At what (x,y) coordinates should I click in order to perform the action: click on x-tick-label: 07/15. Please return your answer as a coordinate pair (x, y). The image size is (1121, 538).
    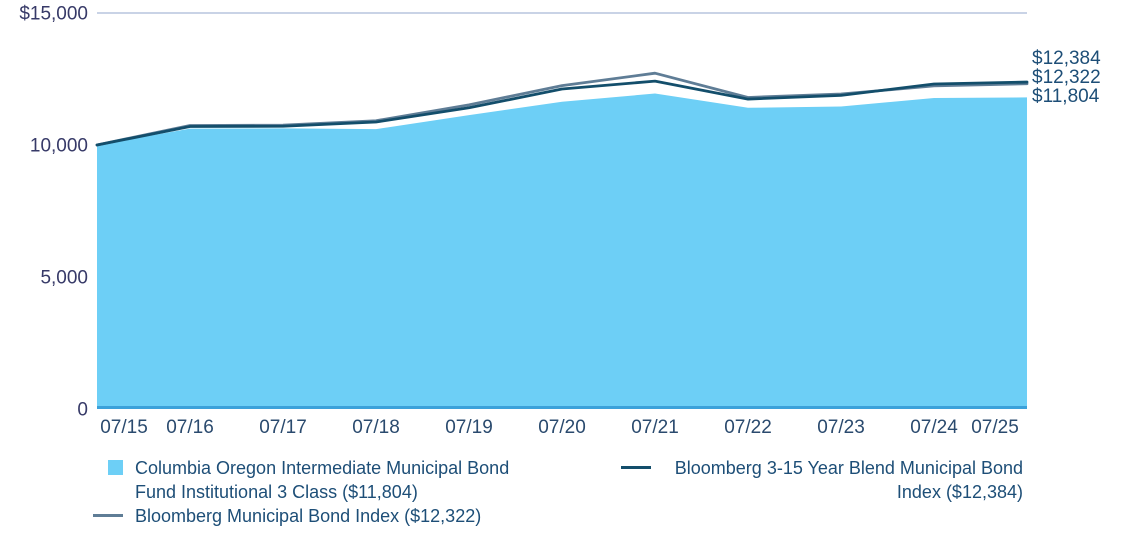
    Looking at the image, I should click on (124, 427).